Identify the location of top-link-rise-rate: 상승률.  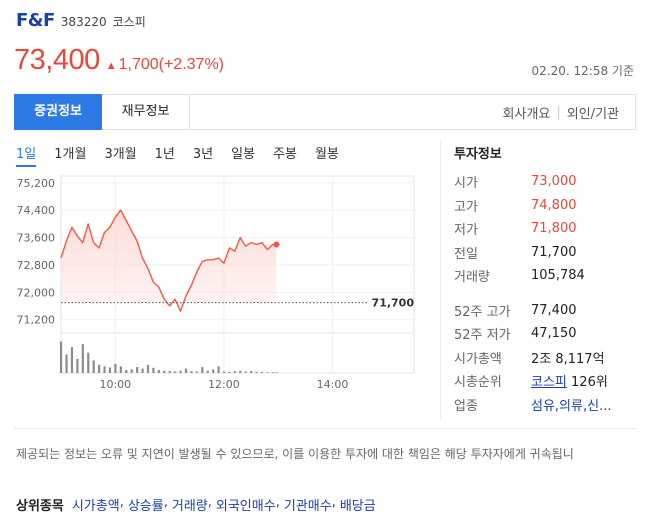
(145, 506).